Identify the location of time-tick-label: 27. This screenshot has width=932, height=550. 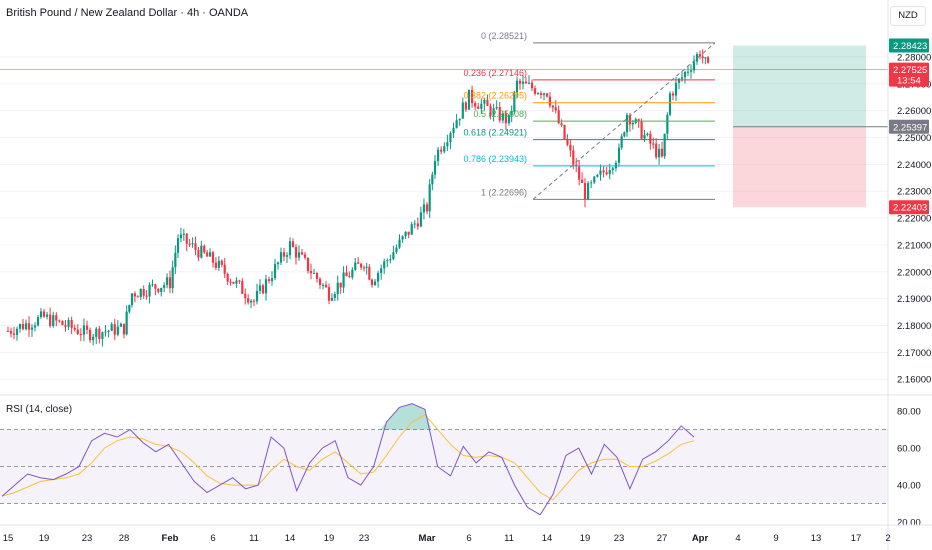
(662, 538).